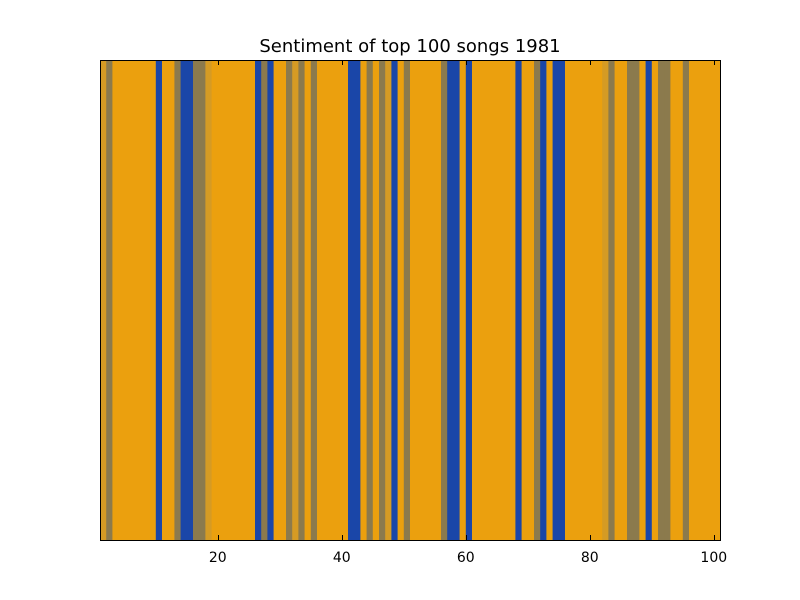 The height and width of the screenshot is (600, 800). What do you see at coordinates (342, 558) in the screenshot?
I see `x-tick-label: 40` at bounding box center [342, 558].